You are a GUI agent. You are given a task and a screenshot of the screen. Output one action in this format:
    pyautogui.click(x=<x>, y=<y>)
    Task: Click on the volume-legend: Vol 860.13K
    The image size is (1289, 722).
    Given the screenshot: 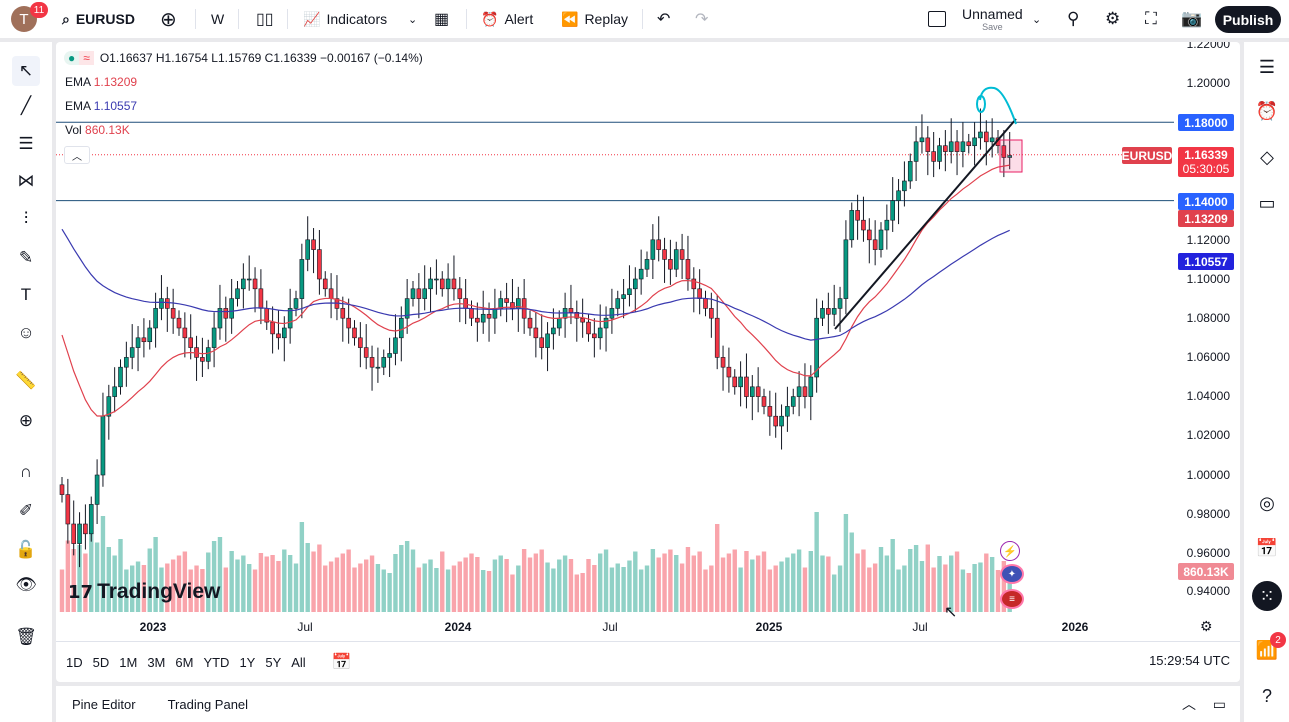 What is the action you would take?
    pyautogui.click(x=97, y=130)
    